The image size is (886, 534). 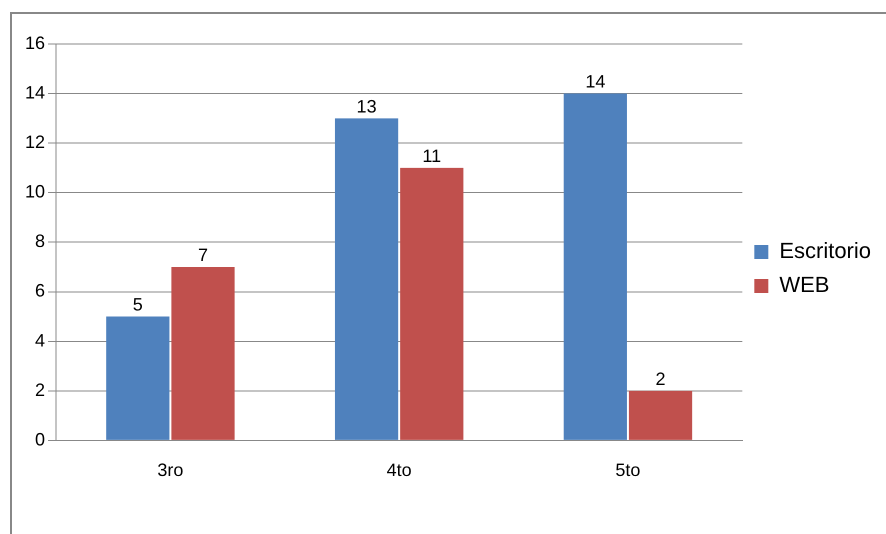 I want to click on y-tick-label: 12, so click(x=35, y=142).